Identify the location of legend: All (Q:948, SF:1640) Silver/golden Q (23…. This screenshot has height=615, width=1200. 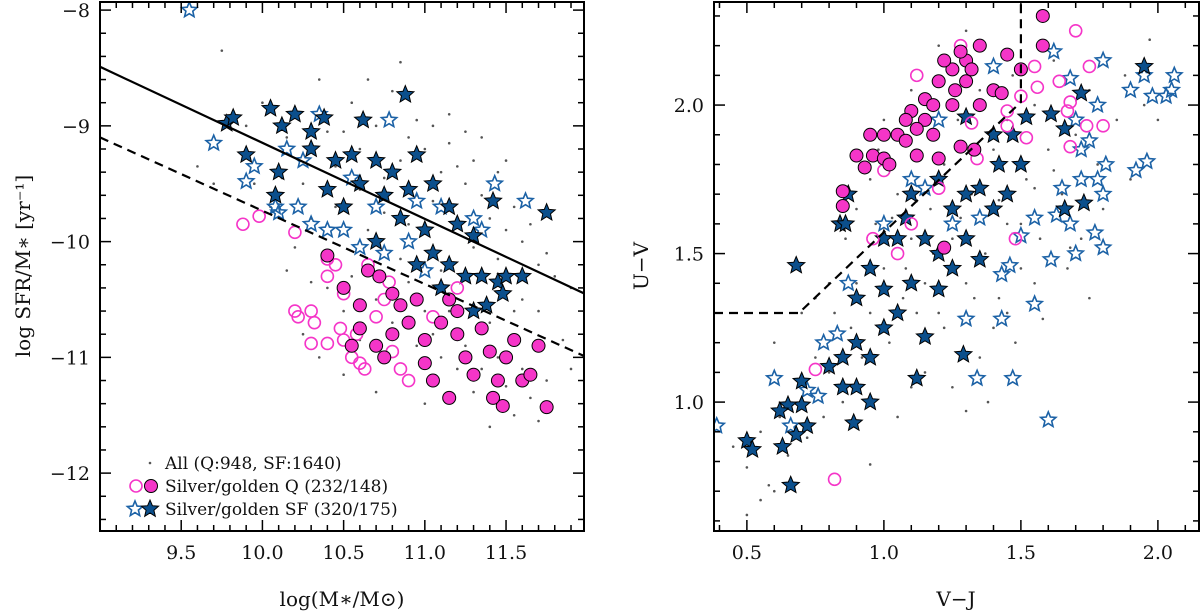
(261, 487).